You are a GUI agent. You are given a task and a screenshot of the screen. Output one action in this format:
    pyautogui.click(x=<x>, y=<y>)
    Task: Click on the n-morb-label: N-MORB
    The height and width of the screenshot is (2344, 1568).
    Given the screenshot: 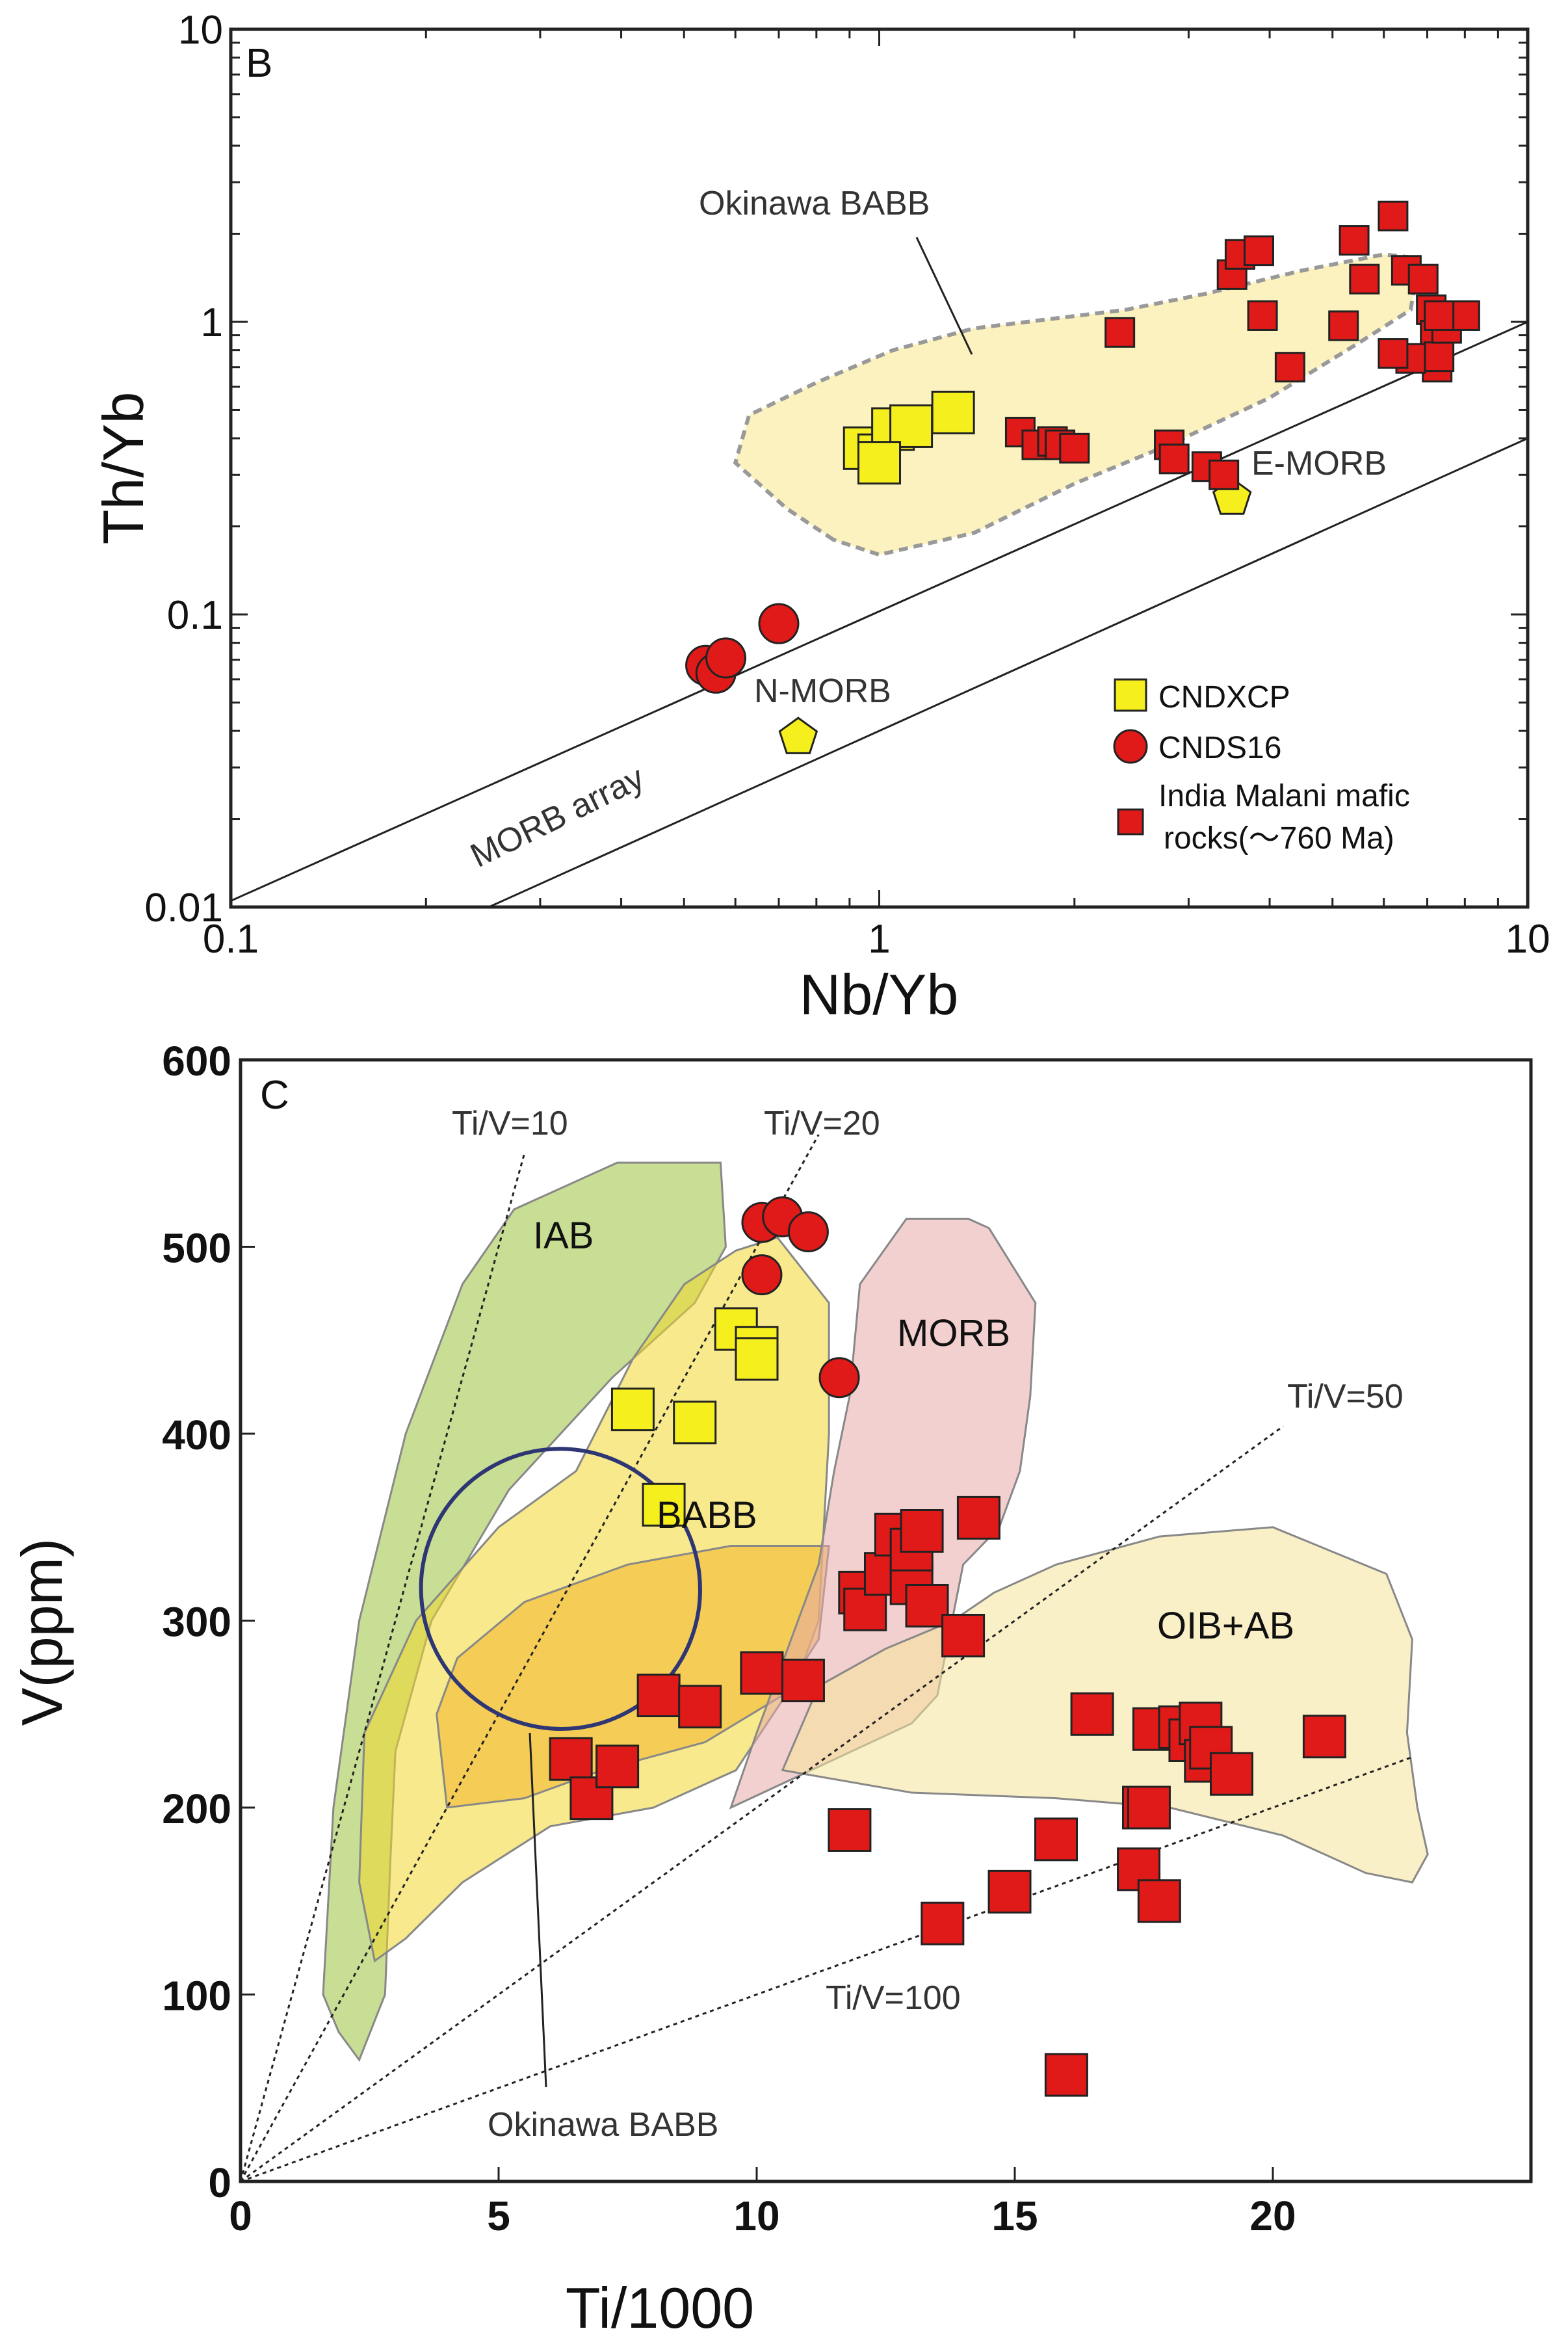 What is the action you would take?
    pyautogui.click(x=822, y=691)
    